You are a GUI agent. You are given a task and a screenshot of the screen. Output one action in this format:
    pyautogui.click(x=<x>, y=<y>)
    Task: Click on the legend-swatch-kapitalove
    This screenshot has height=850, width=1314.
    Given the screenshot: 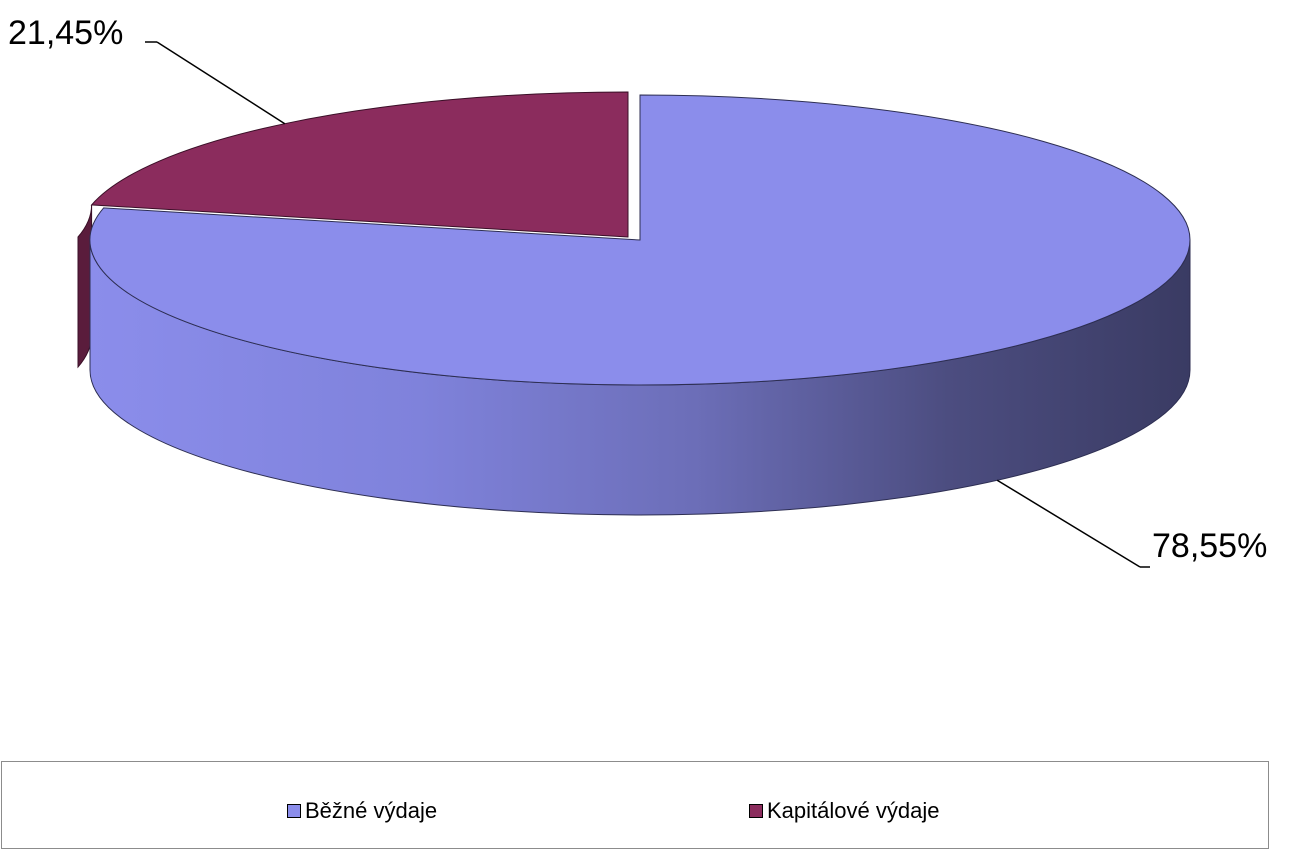 What is the action you would take?
    pyautogui.click(x=756, y=811)
    